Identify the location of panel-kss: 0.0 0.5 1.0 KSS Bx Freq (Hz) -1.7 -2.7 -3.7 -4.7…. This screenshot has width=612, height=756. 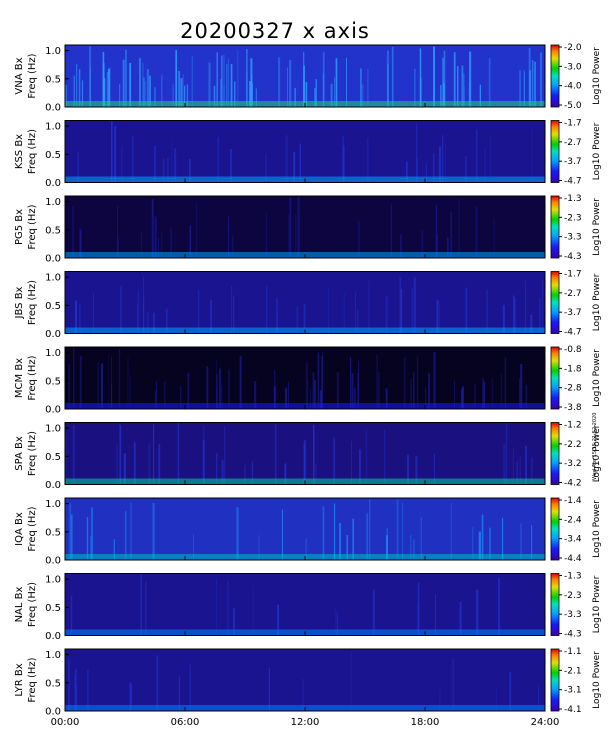
(308, 154).